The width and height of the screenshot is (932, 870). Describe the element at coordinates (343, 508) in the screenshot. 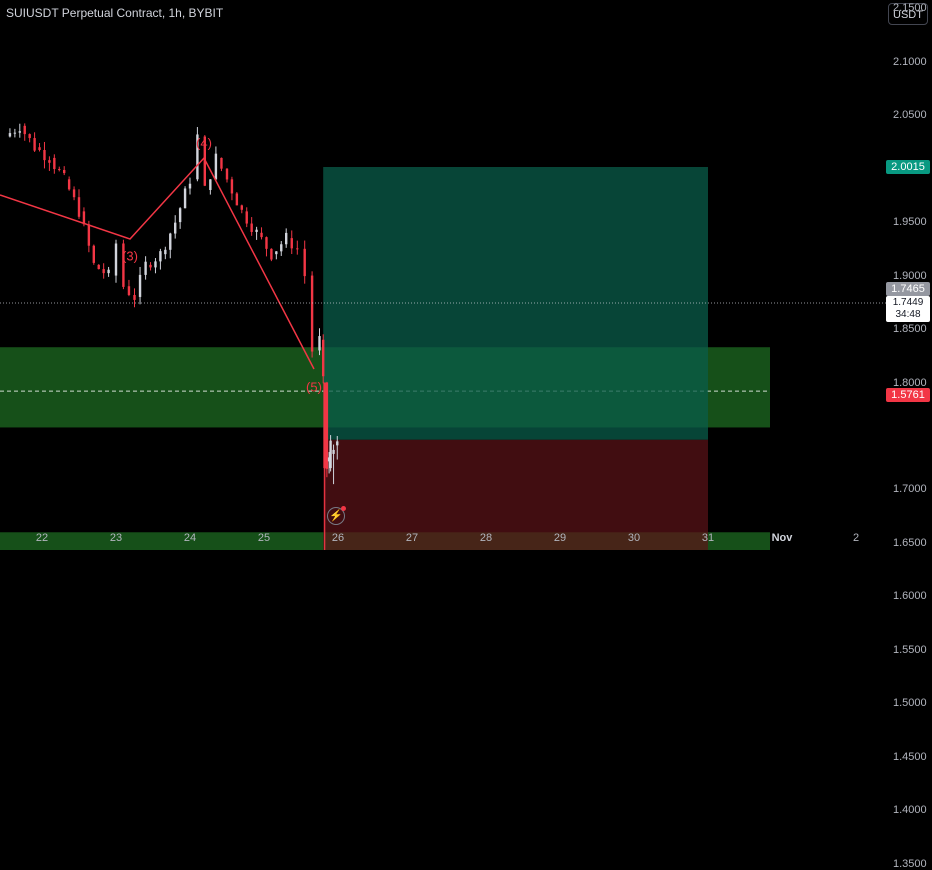

I see `notification-dot` at that location.